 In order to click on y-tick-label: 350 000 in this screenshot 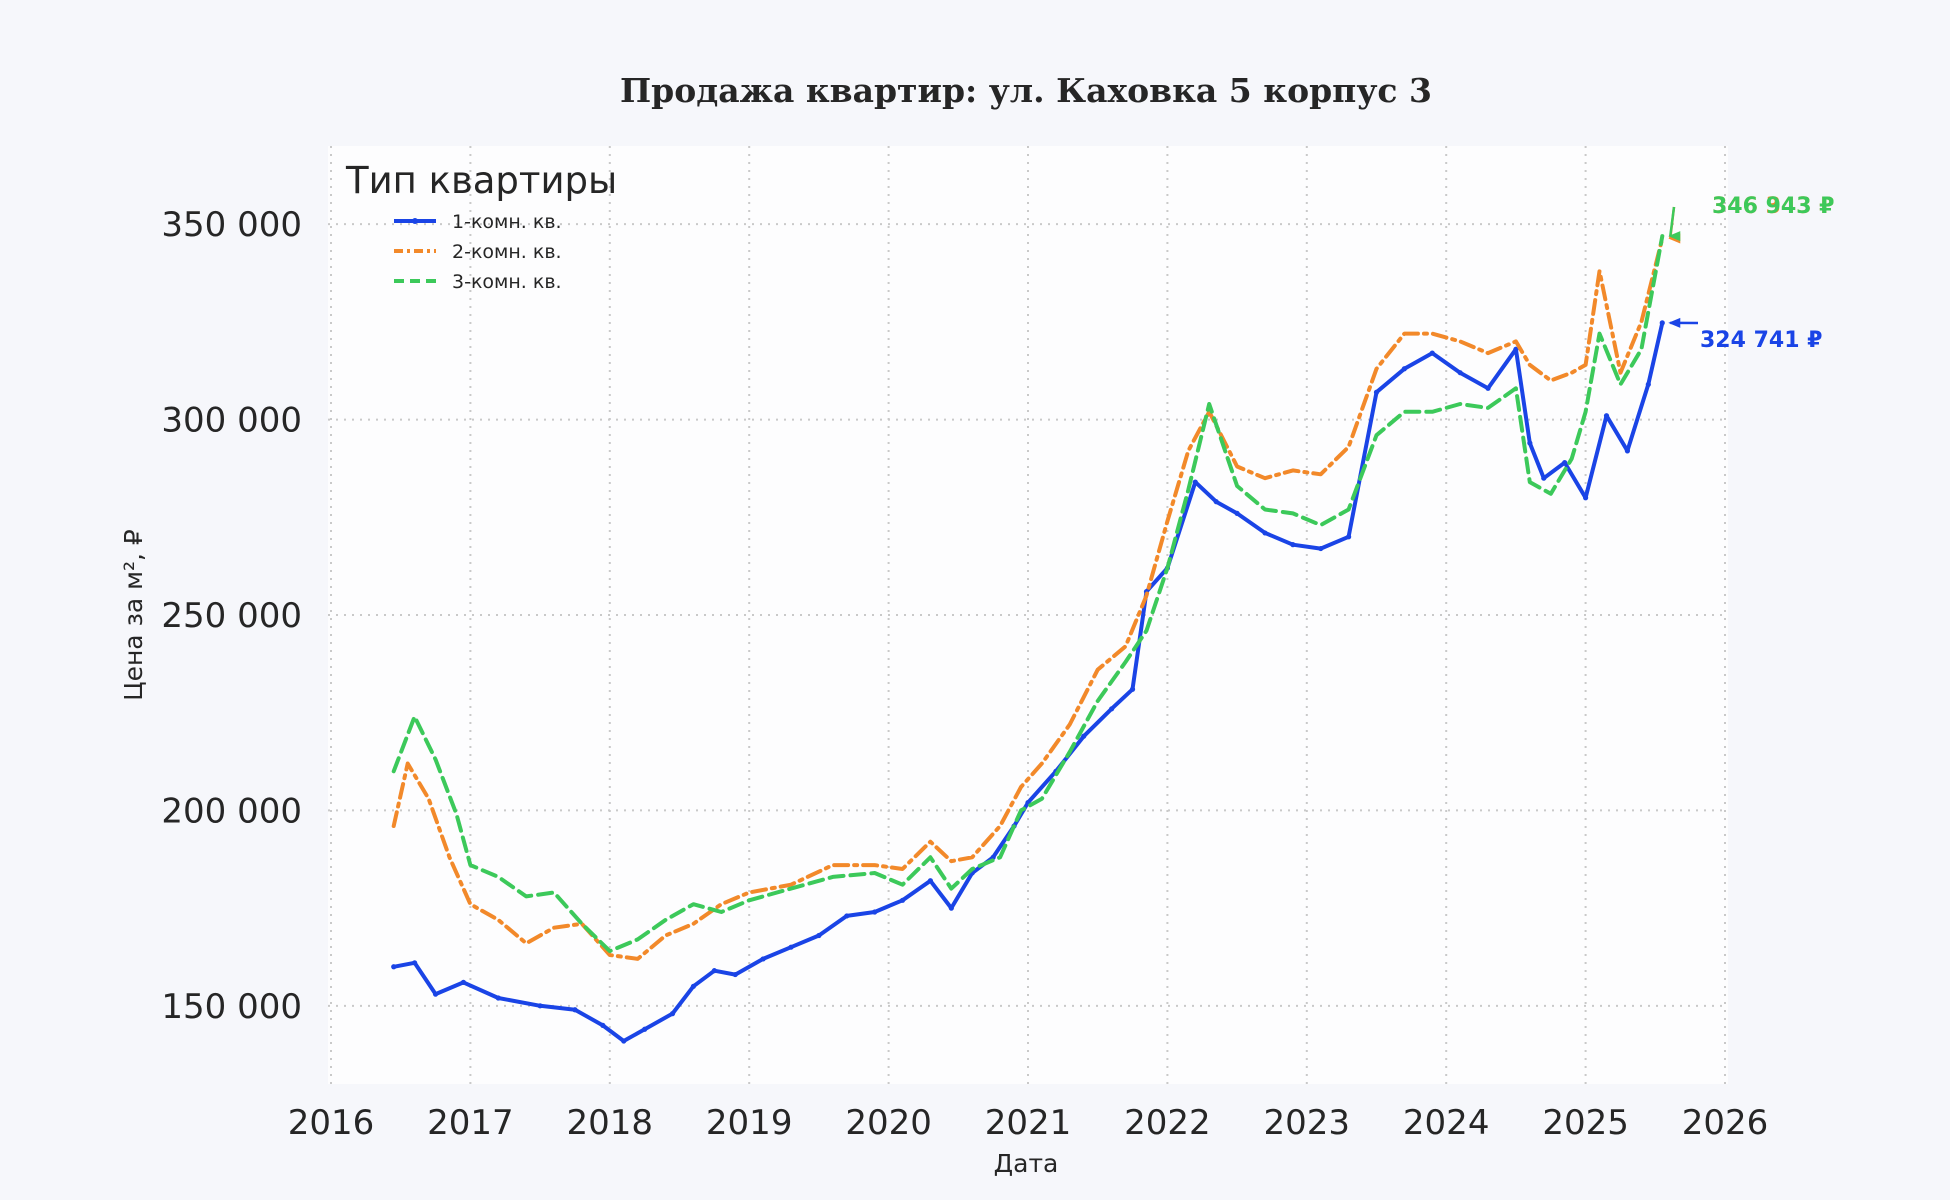, I will do `click(231, 225)`.